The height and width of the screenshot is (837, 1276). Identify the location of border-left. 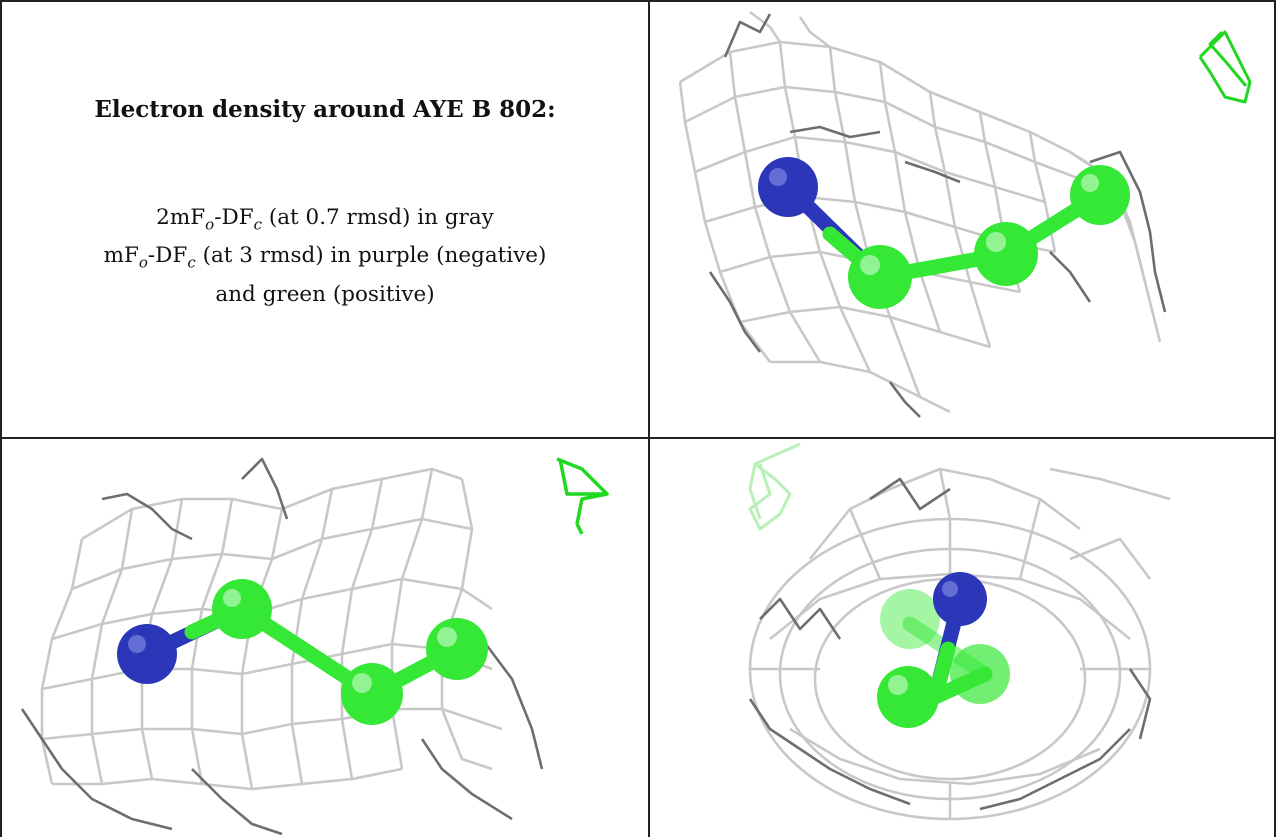
(1, 418).